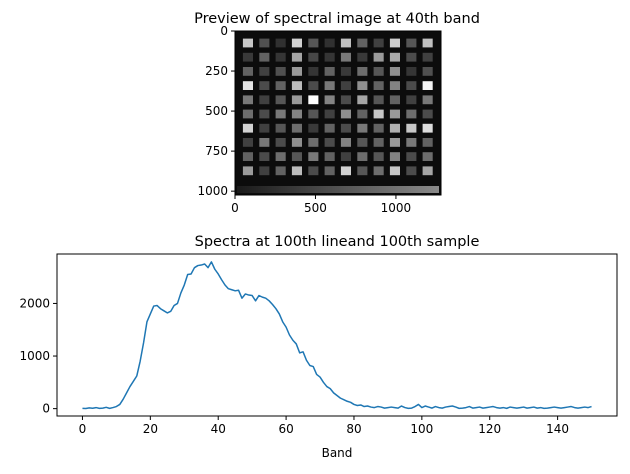 This screenshot has height=474, width=630. What do you see at coordinates (285, 429) in the screenshot?
I see `spectrum-x-tick-label: 60` at bounding box center [285, 429].